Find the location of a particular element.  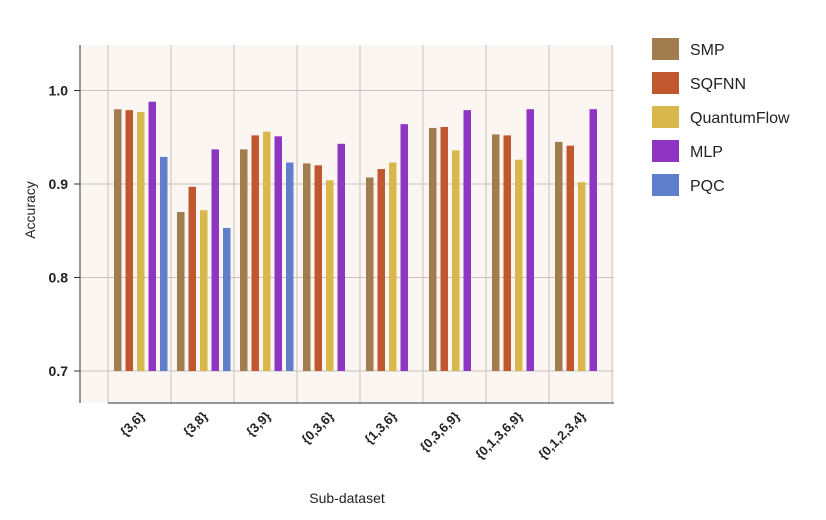

x-tick-label: {0,3,6} is located at coordinates (317, 428).